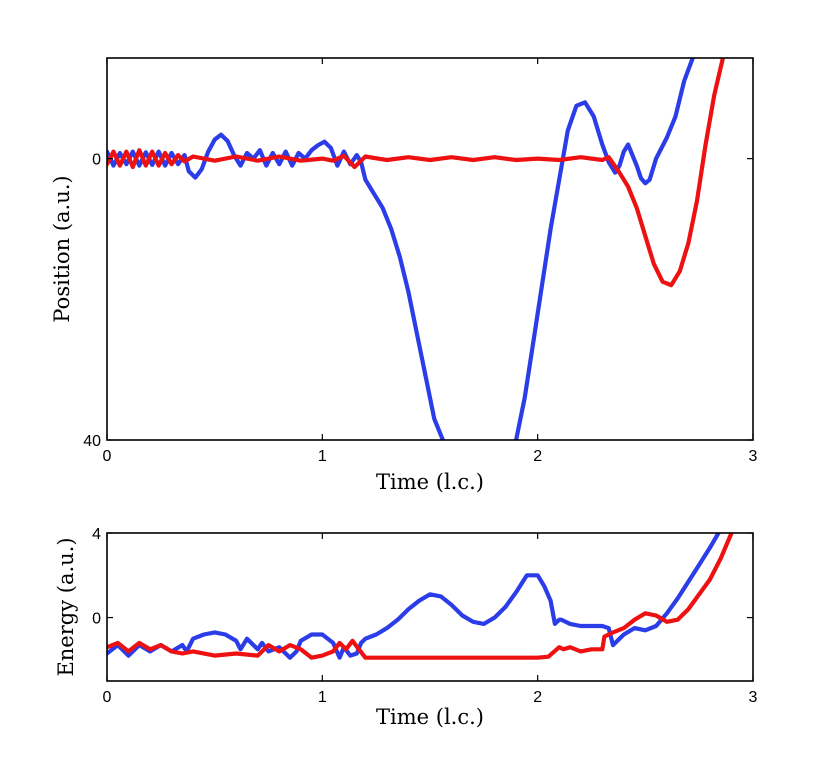  I want to click on position-series-blue-late-line, so click(604, 249).